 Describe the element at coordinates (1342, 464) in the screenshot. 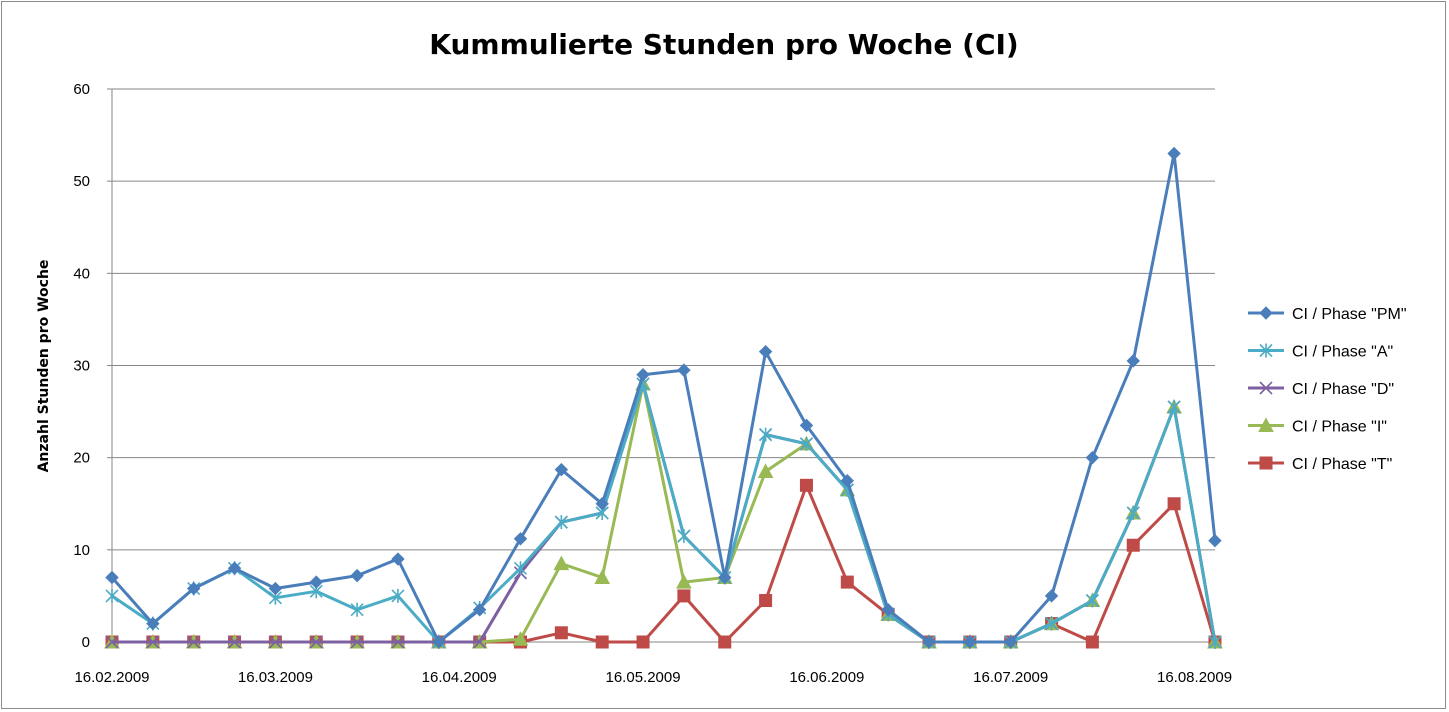

I see `legend-label: CI / Phase "T"` at that location.